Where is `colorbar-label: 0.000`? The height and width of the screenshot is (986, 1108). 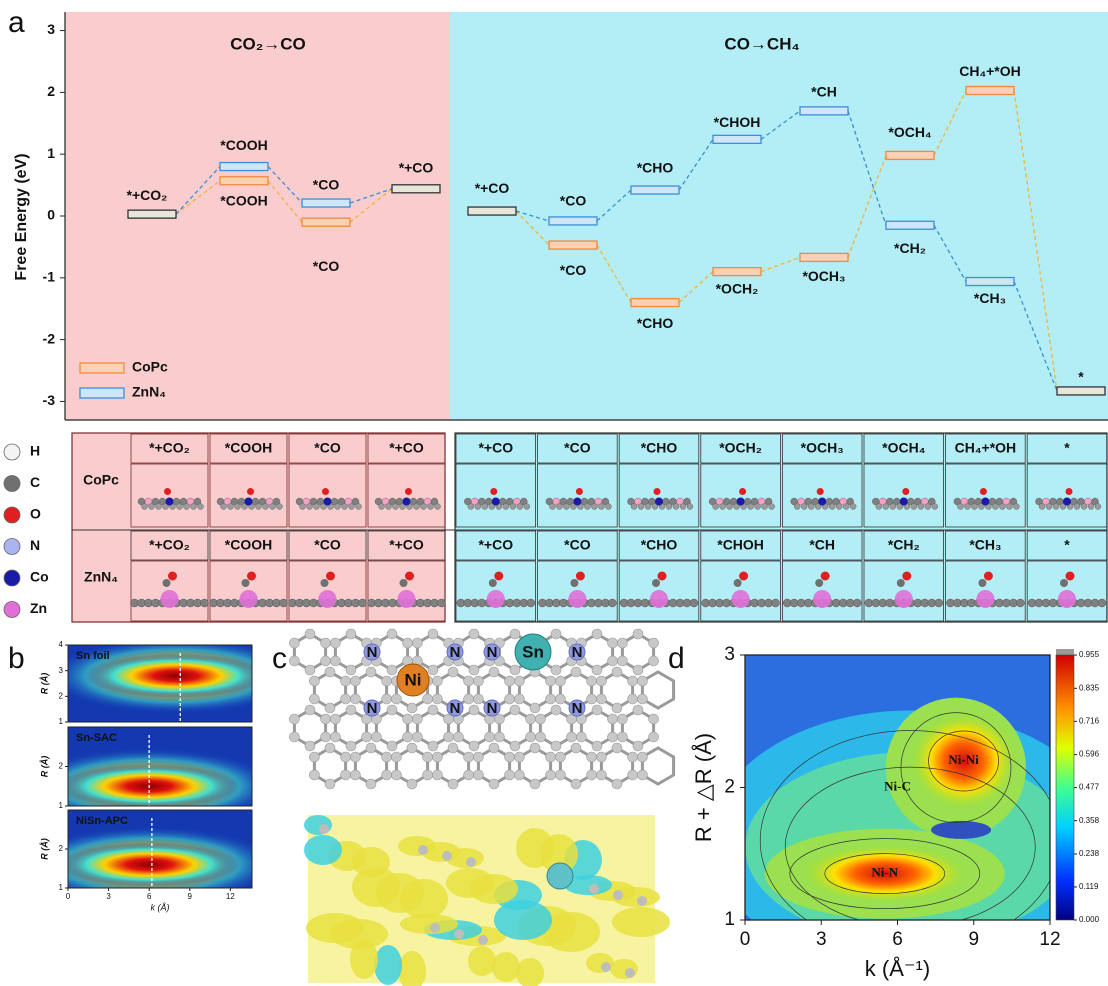 colorbar-label: 0.000 is located at coordinates (1089, 919).